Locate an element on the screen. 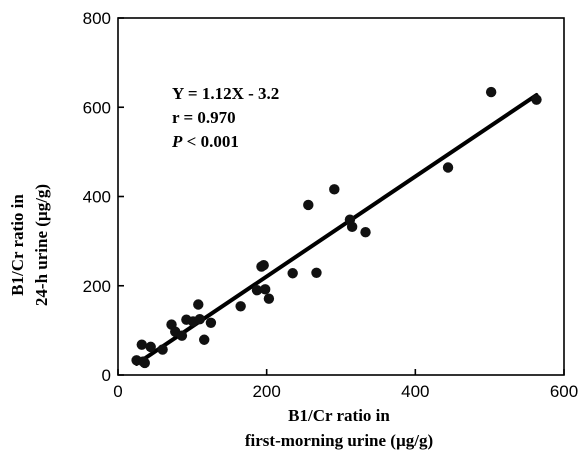  x-axis: 0 200 400 600 is located at coordinates (345, 385).